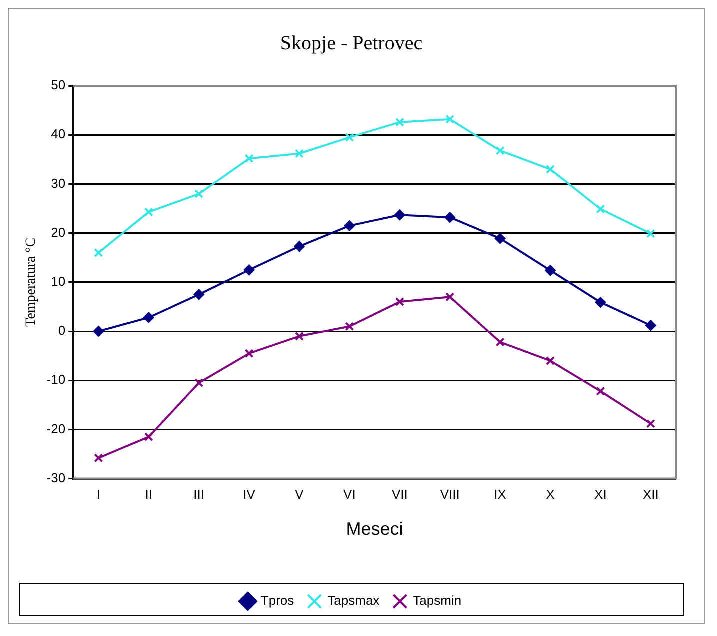 The width and height of the screenshot is (717, 636). What do you see at coordinates (58, 85) in the screenshot?
I see `y-tick-label: 50` at bounding box center [58, 85].